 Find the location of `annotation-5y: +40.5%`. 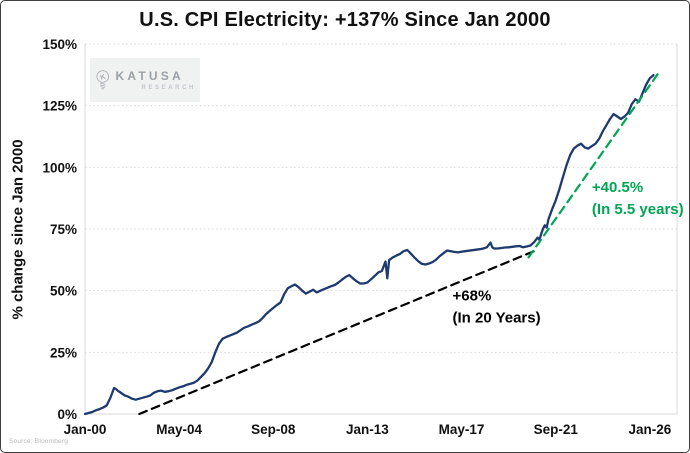

annotation-5y: +40.5% is located at coordinates (617, 187).